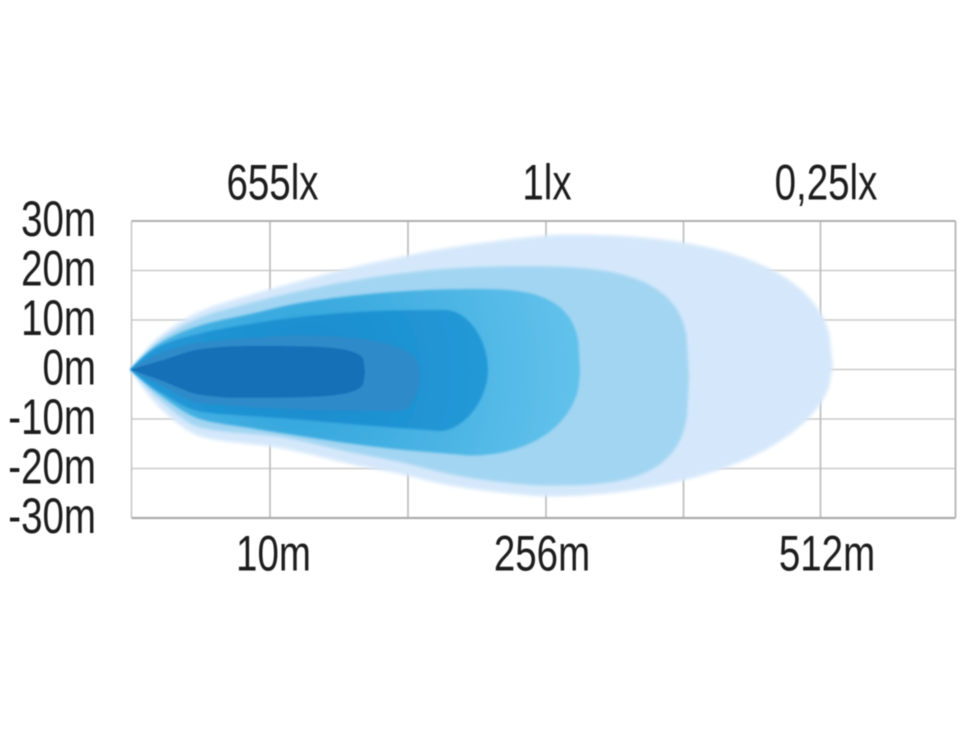 The width and height of the screenshot is (967, 736). Describe the element at coordinates (826, 183) in the screenshot. I see `svg-text: 0,25lx` at that location.